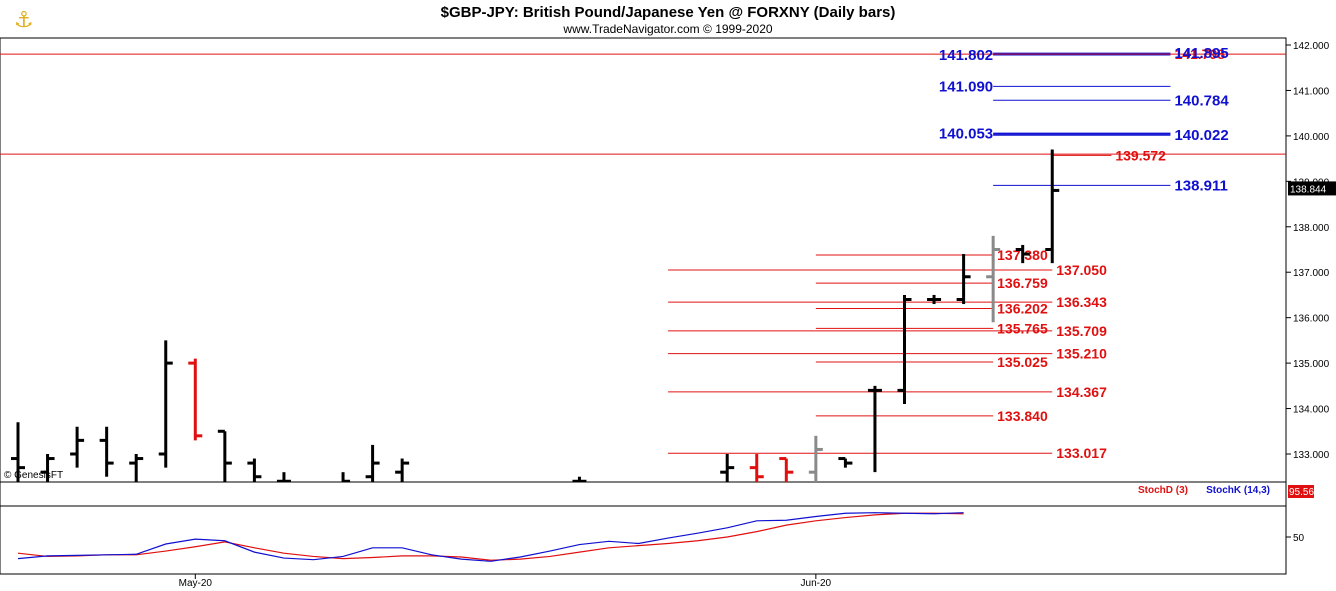 Image resolution: width=1336 pixels, height=591 pixels. Describe the element at coordinates (1308, 189) in the screenshot. I see `last-price-label: 138.844` at that location.